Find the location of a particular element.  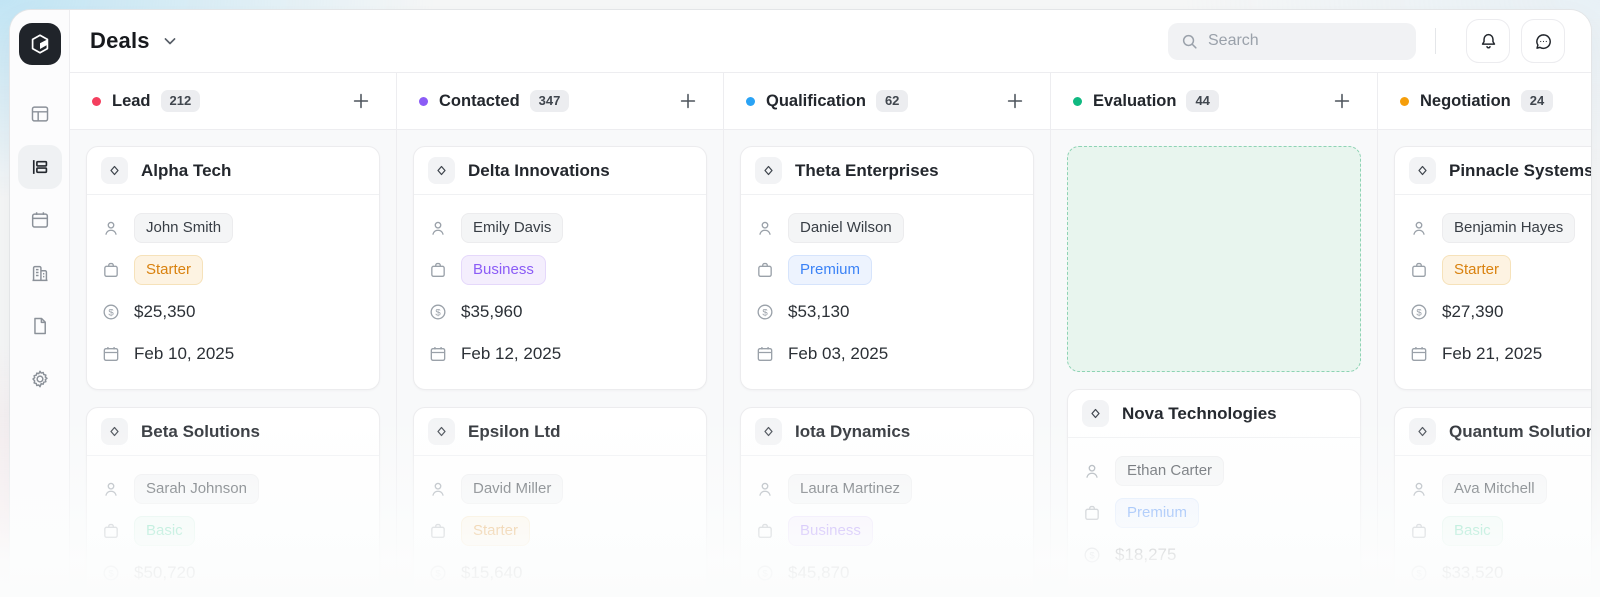

deal-card: Alpha Tech John Smith Starter $ $25,350 is located at coordinates (233, 268).